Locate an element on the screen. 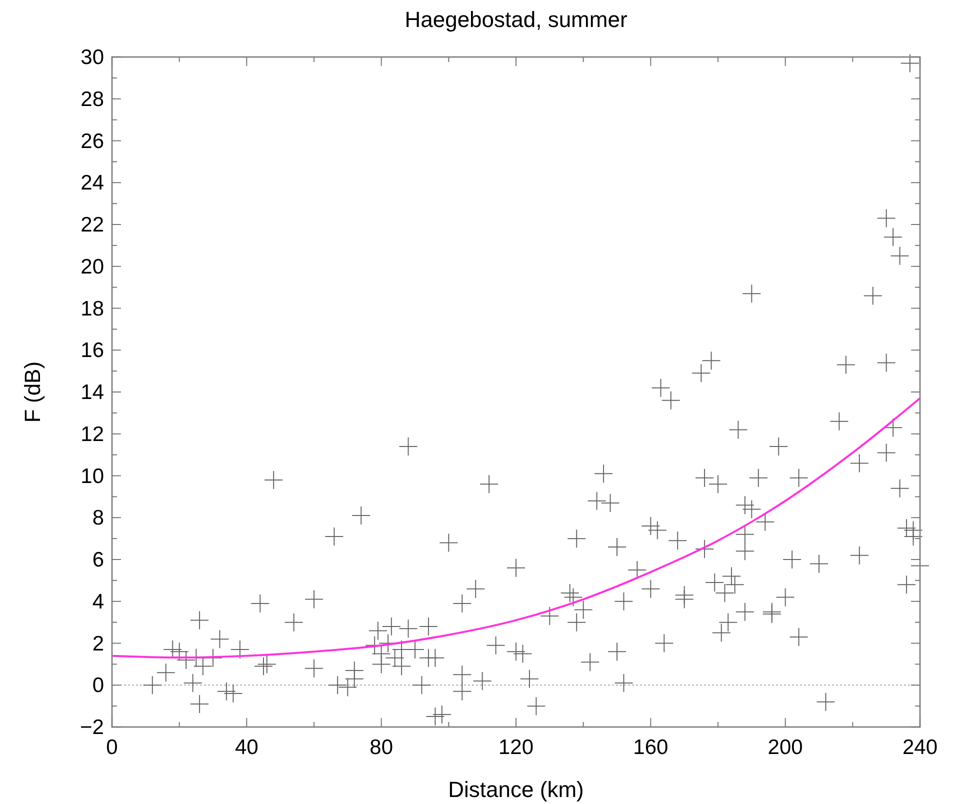 This screenshot has height=804, width=953. y-tick-label: 0 is located at coordinates (98, 686).